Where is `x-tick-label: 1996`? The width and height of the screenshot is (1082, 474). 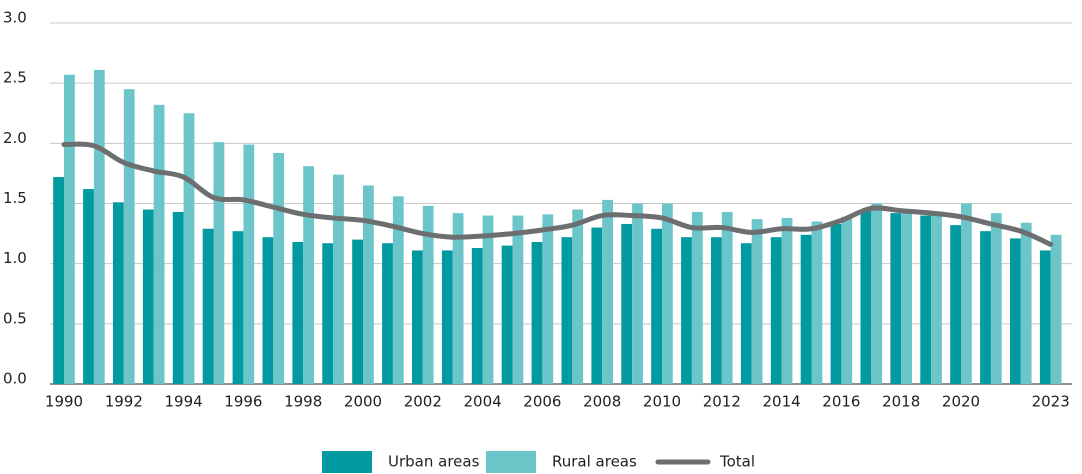 x-tick-label: 1996 is located at coordinates (243, 402).